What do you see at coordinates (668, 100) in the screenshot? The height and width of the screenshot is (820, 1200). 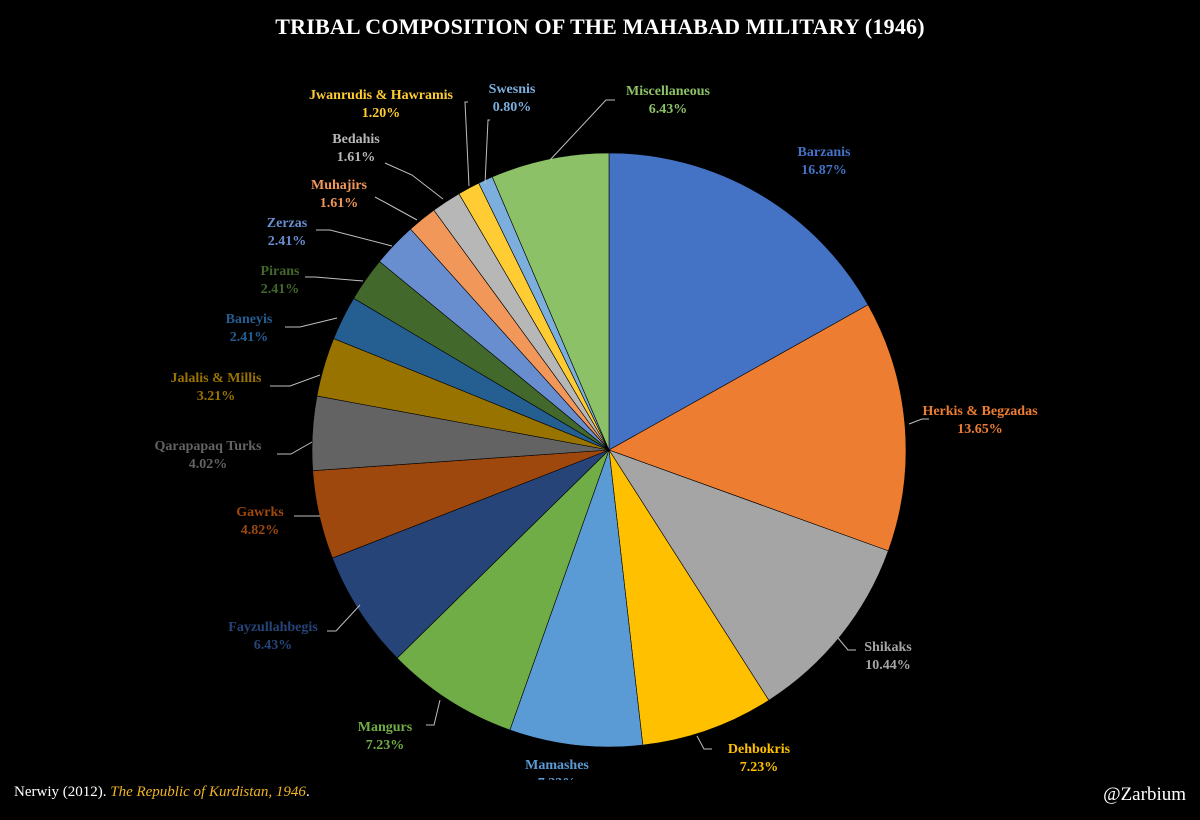 I see `slice-label-miscellaneous: Miscellaneous 6.43%` at bounding box center [668, 100].